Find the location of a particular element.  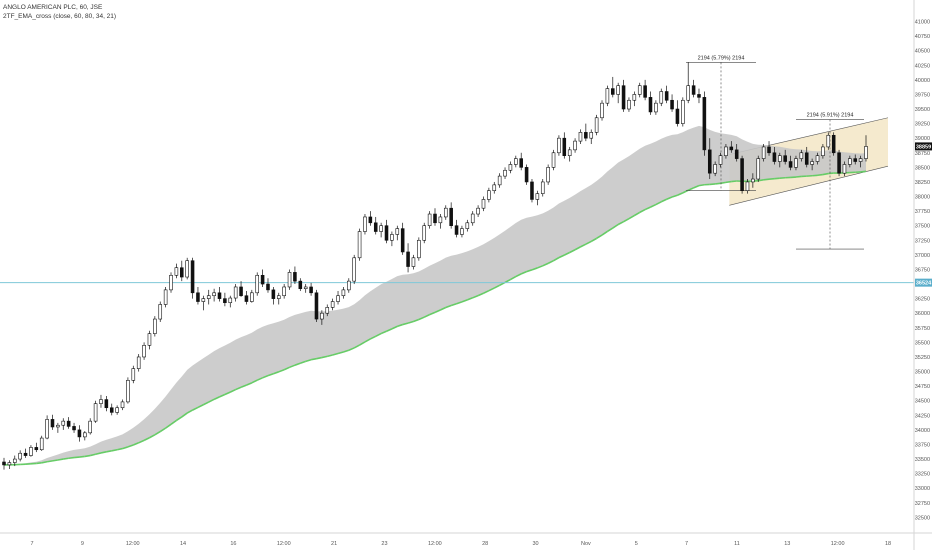

time-tick-label: 11 is located at coordinates (737, 544).